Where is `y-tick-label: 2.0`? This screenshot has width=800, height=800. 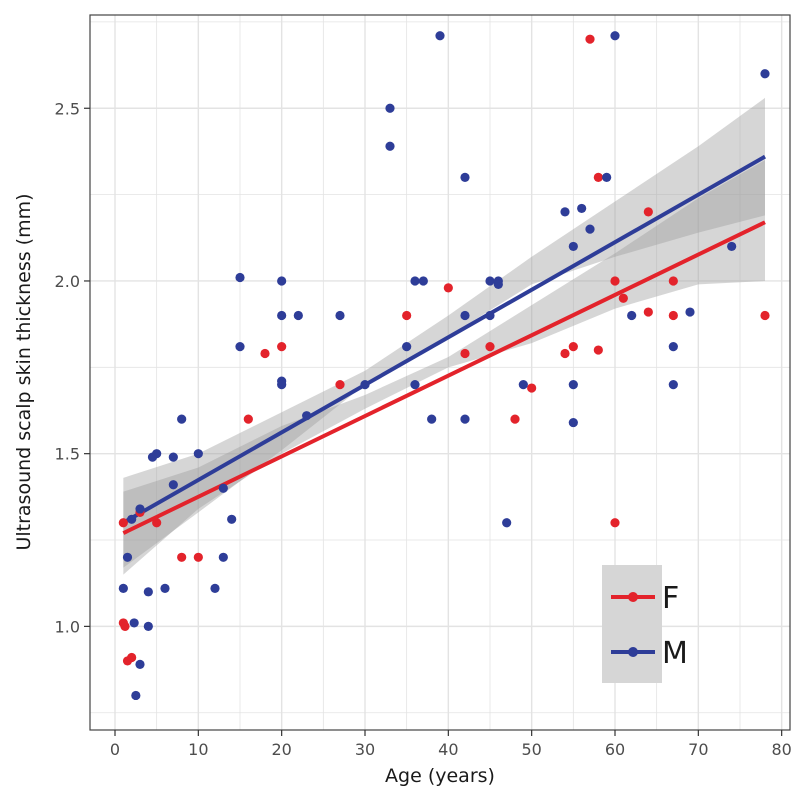 y-tick-label: 2.0 is located at coordinates (67, 281).